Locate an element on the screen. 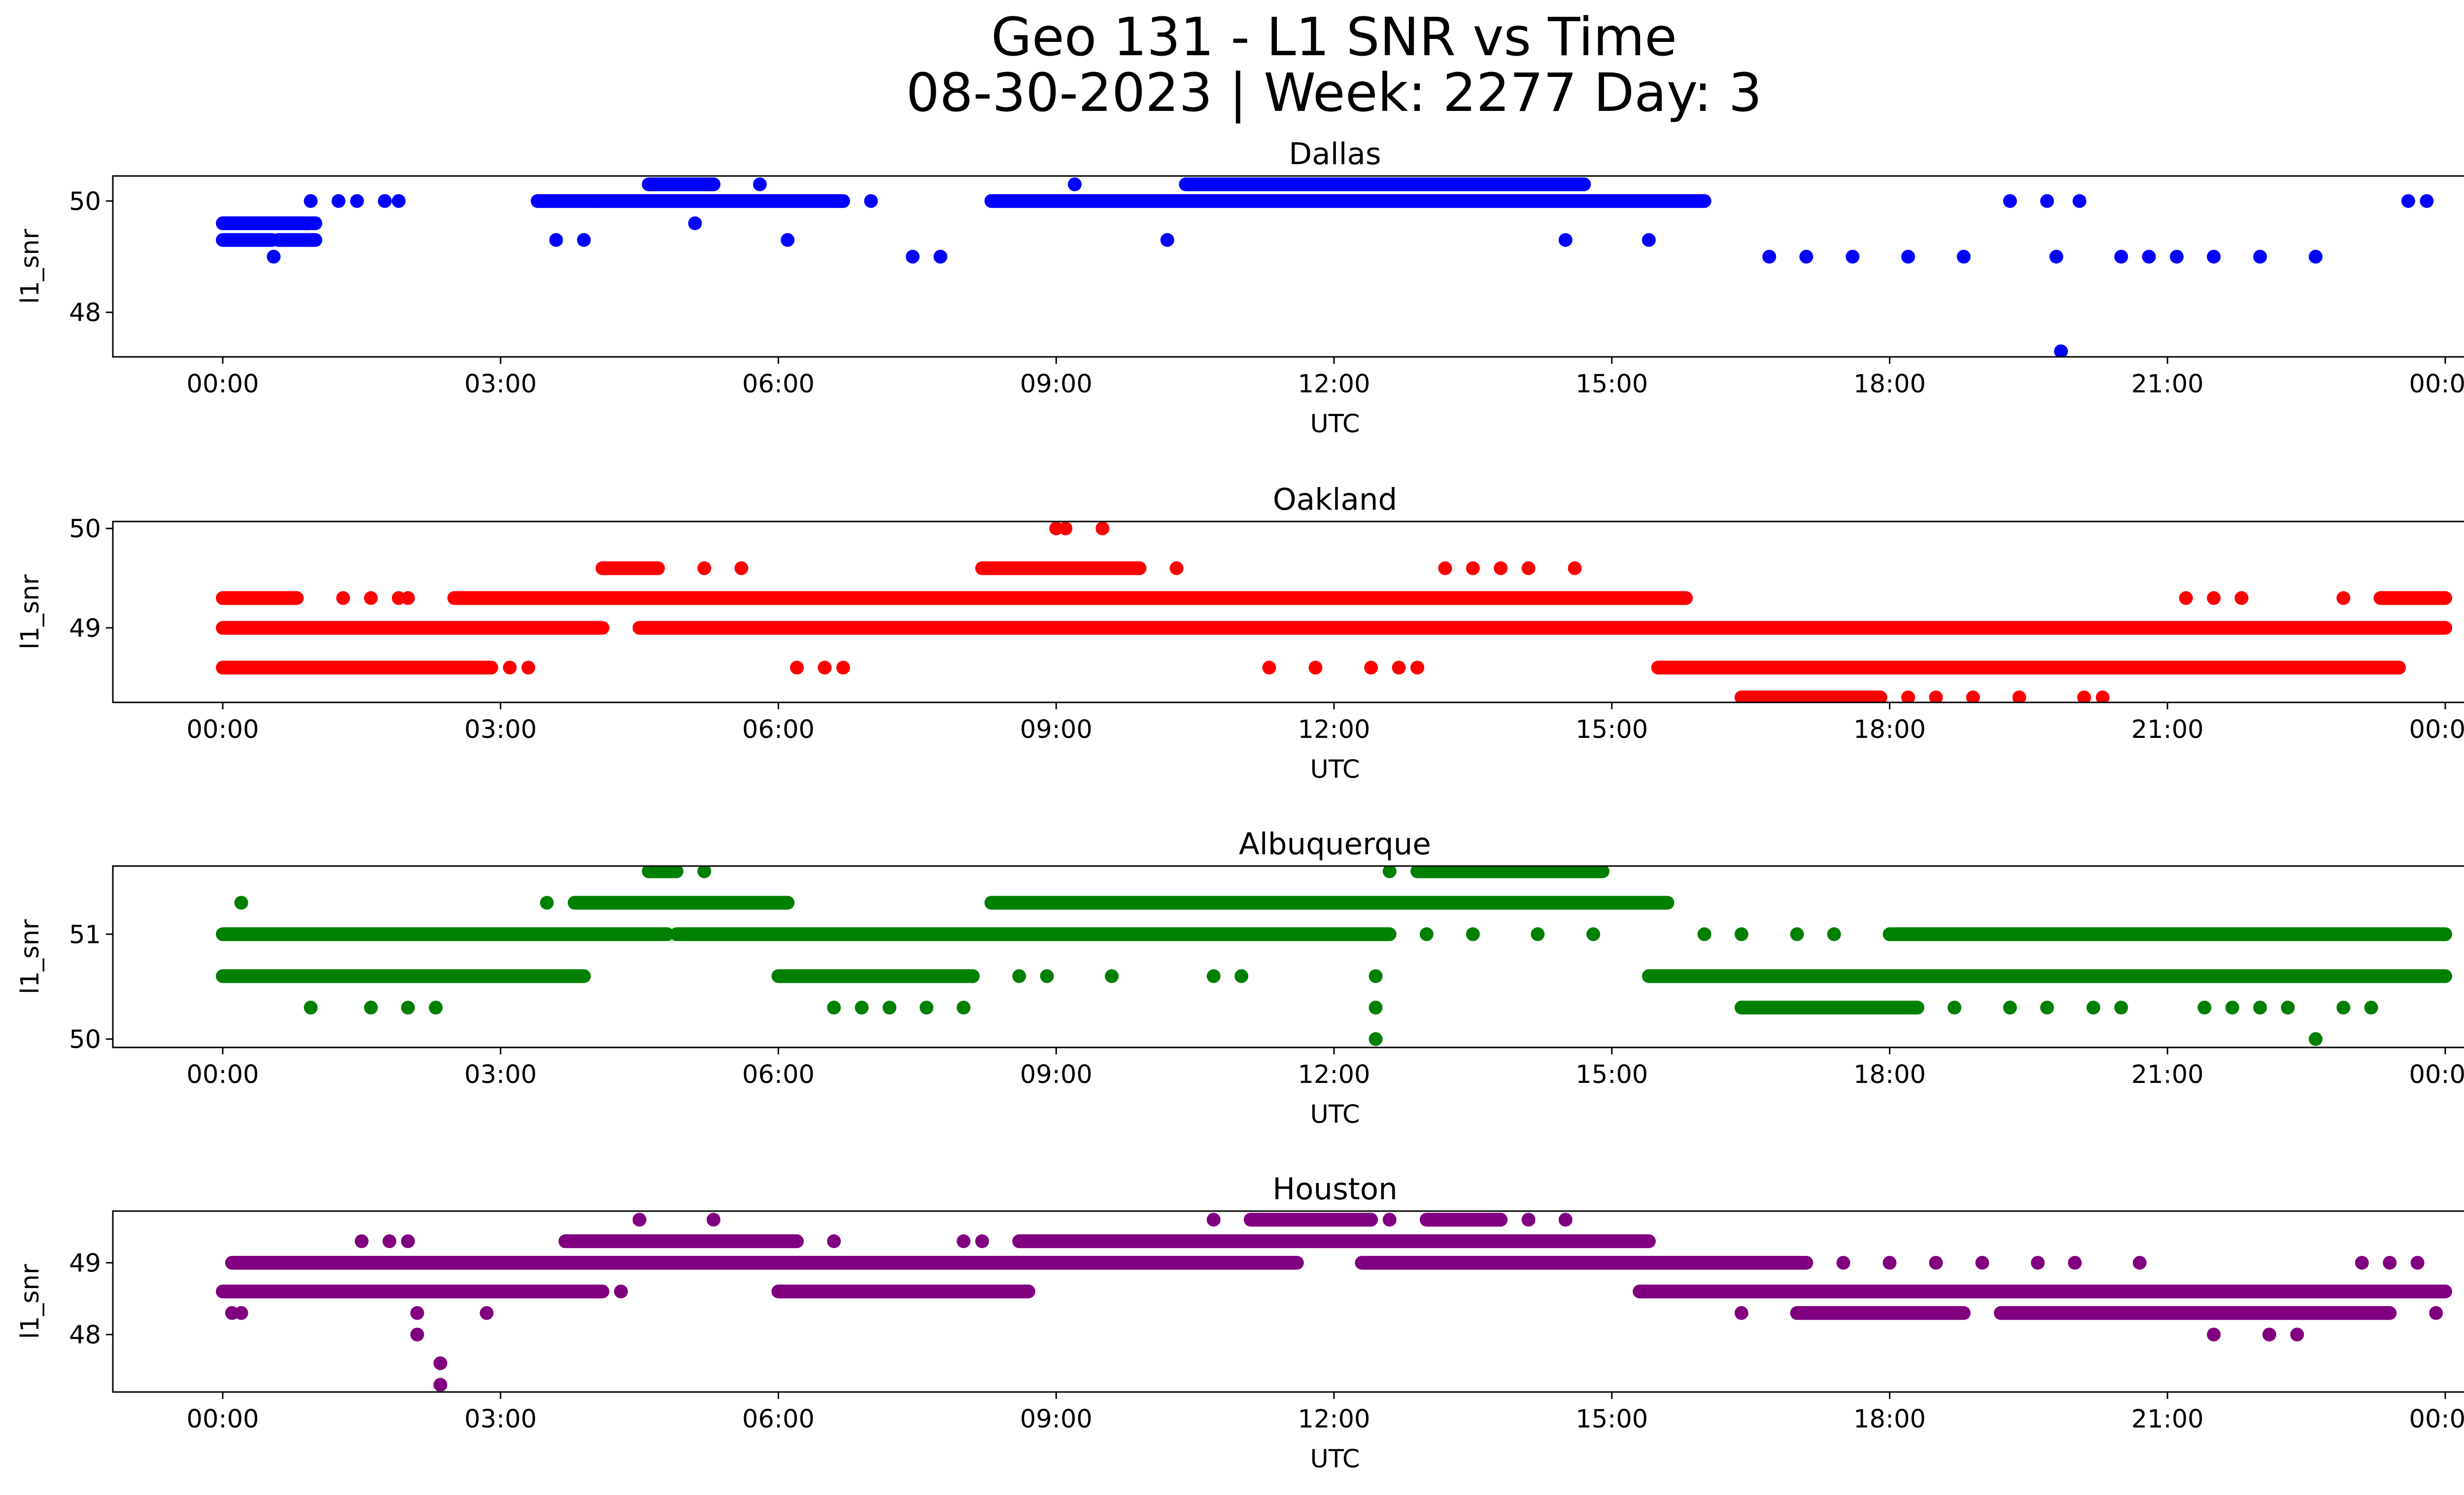  houston-y-axis-label: l1_snr is located at coordinates (30, 1301).